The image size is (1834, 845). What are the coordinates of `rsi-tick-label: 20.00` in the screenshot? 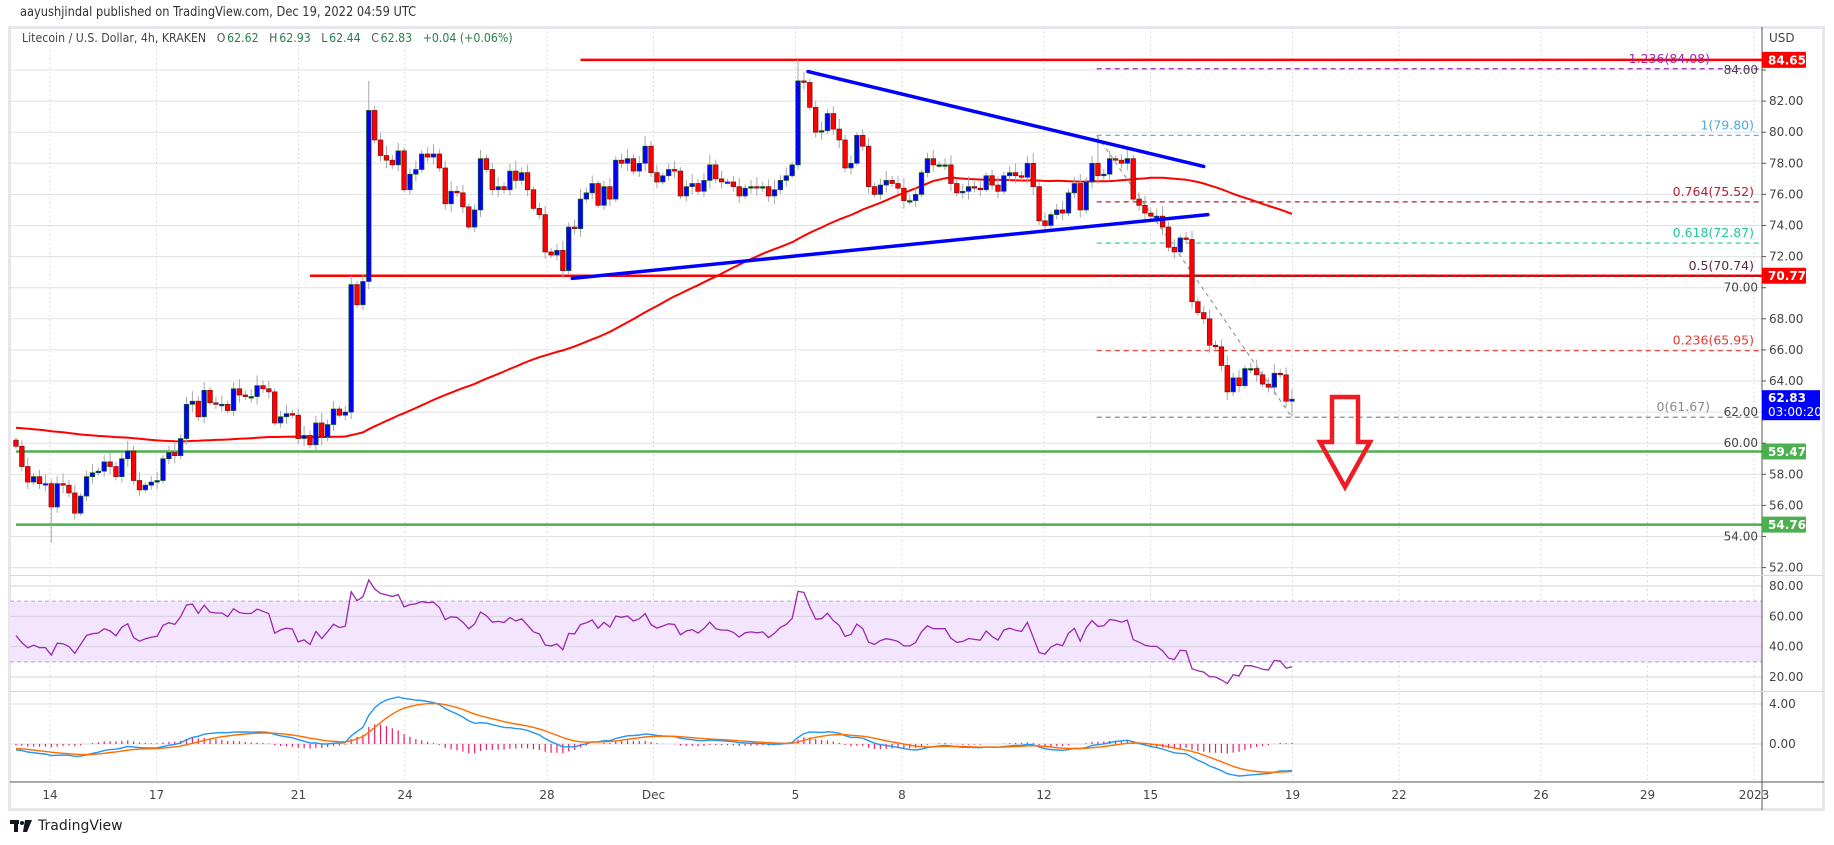 It's located at (1786, 677).